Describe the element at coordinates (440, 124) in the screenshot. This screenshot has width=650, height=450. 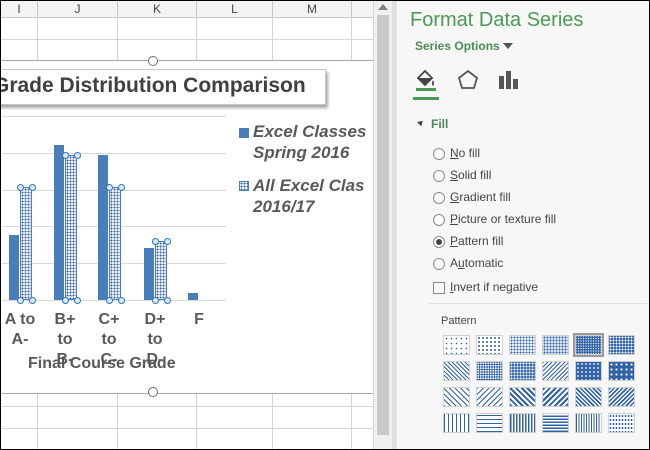
I see `fill-section-heading: Fill` at that location.